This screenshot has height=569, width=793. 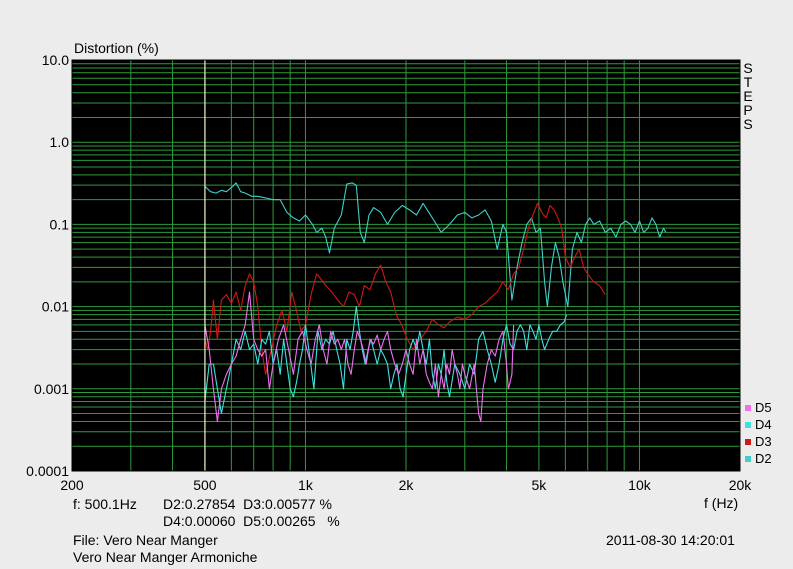 I want to click on x-tick-label: 20k, so click(x=741, y=485).